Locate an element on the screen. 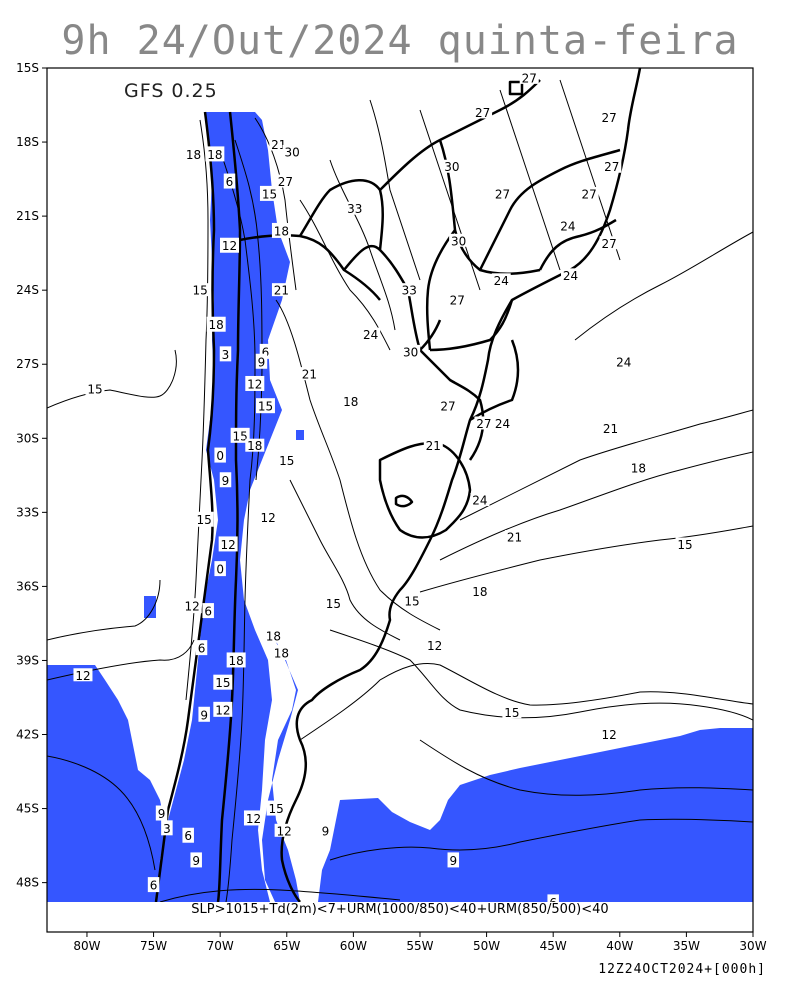 Image resolution: width=800 pixels, height=1000 pixels. border-paraguay is located at coordinates (392, 298).